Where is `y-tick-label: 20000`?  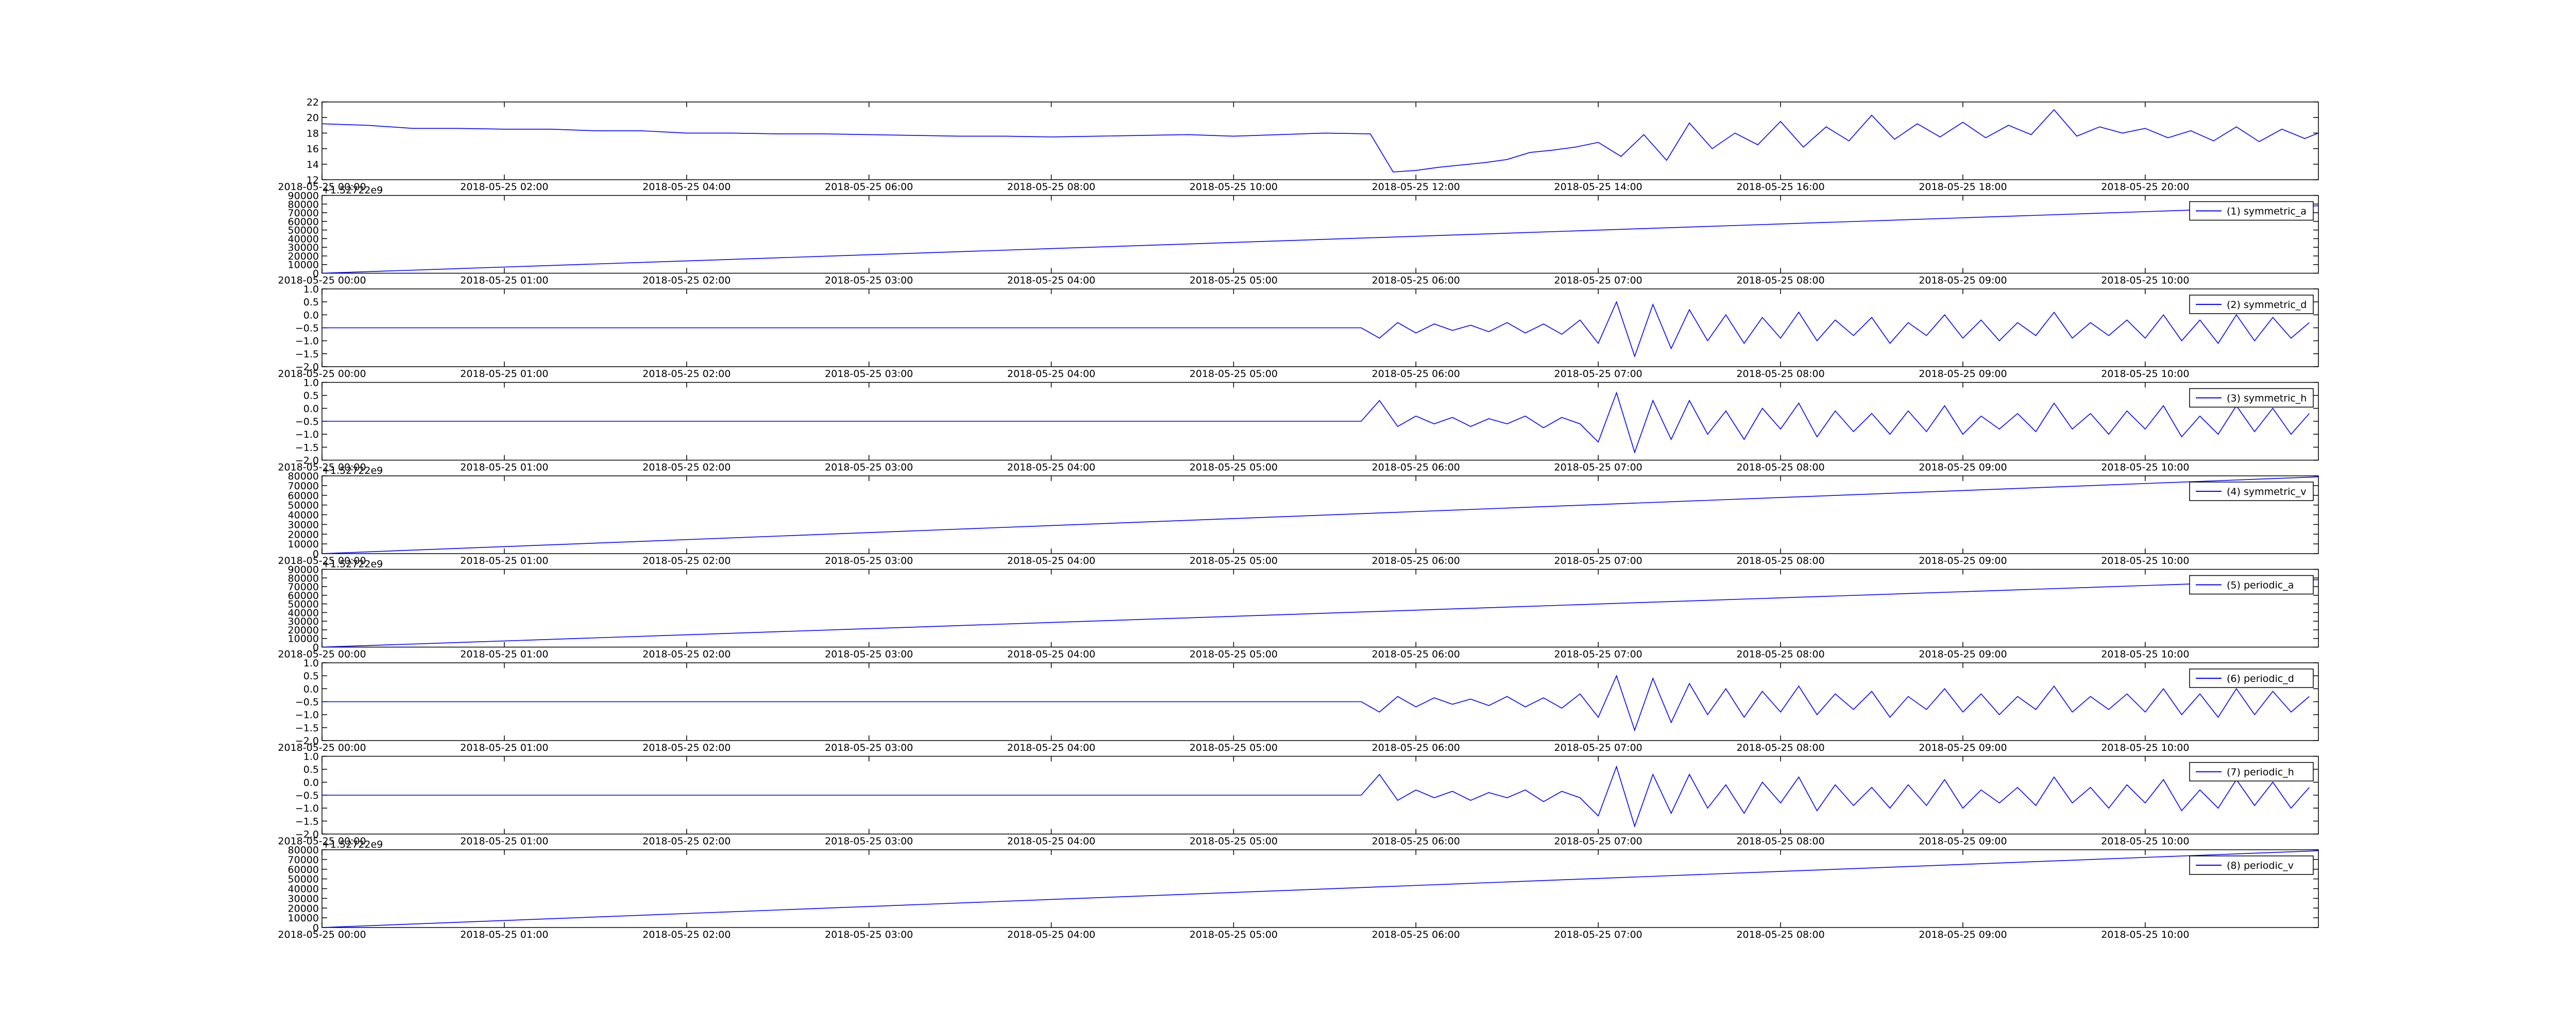
y-tick-label: 20000 is located at coordinates (303, 630).